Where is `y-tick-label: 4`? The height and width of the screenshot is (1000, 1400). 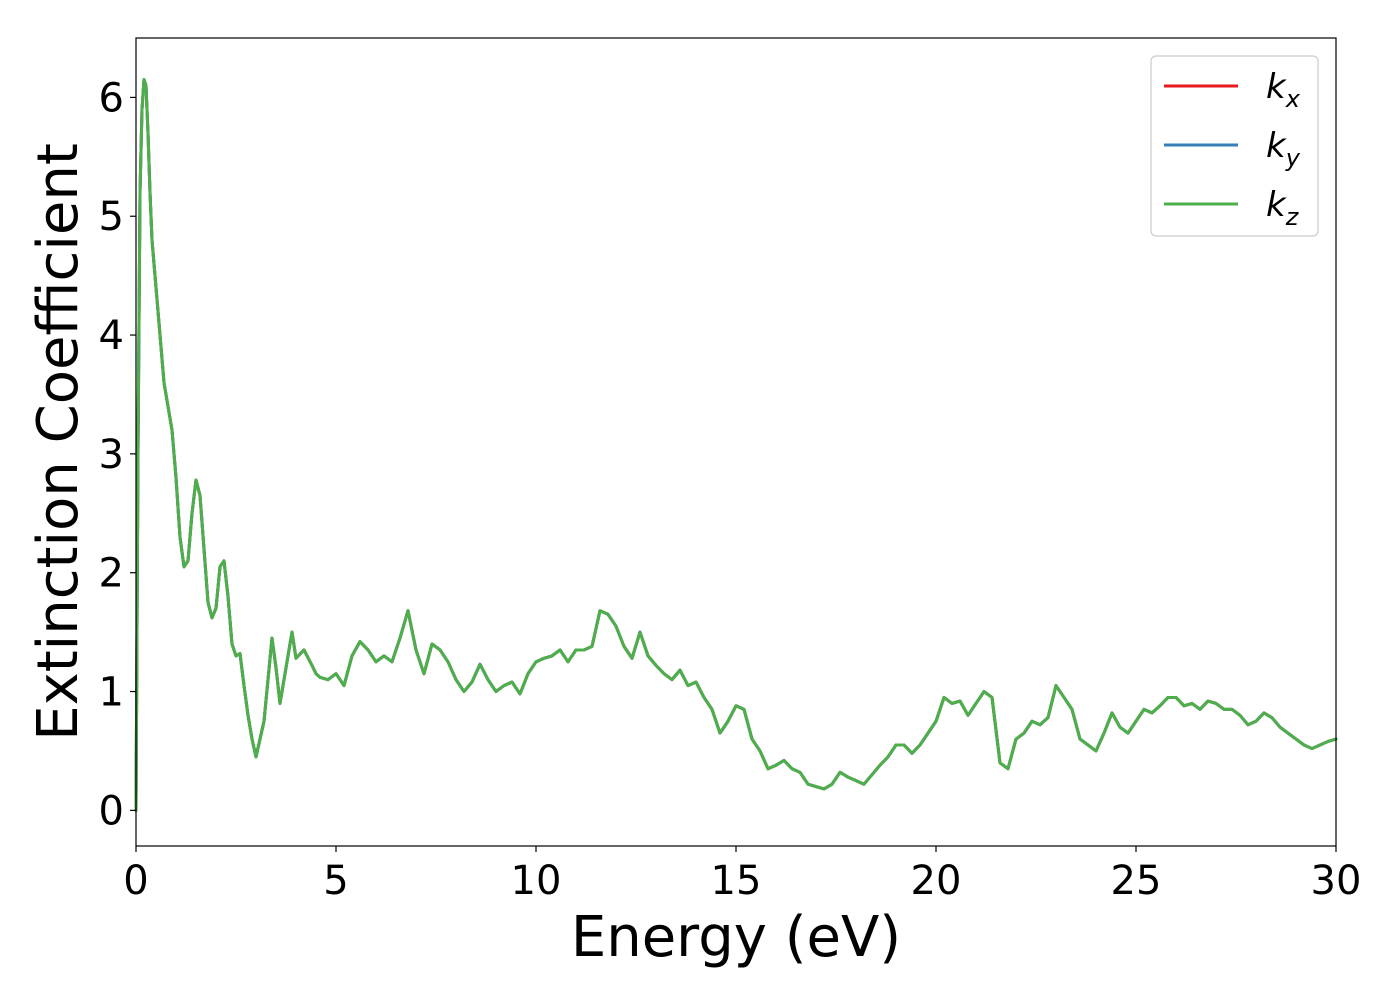 y-tick-label: 4 is located at coordinates (111, 336).